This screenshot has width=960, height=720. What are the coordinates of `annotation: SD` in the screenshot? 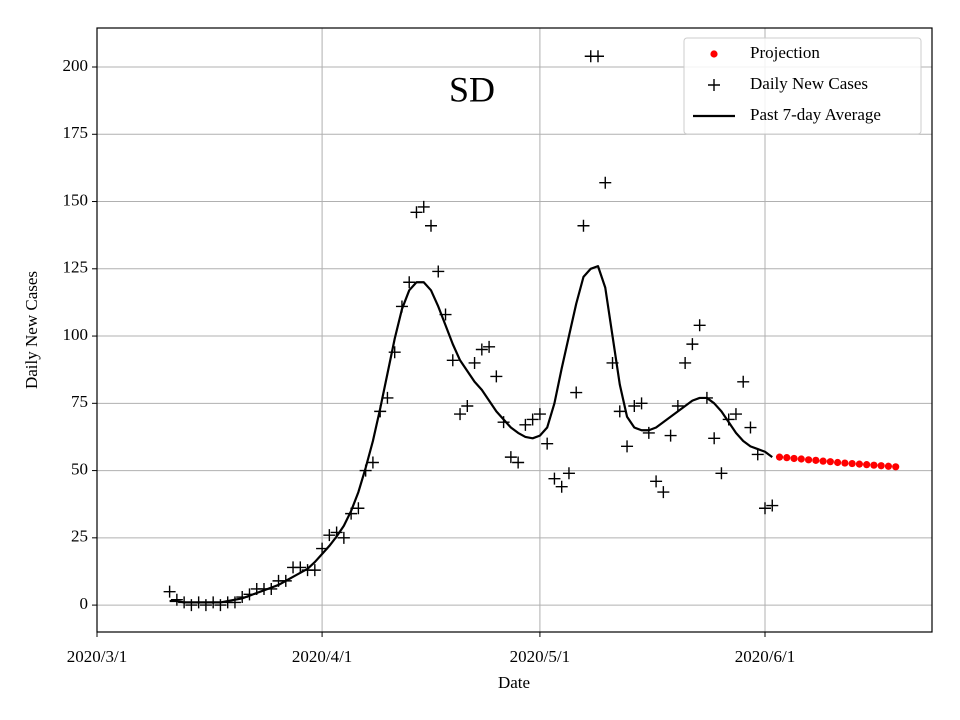 It's located at (472, 89).